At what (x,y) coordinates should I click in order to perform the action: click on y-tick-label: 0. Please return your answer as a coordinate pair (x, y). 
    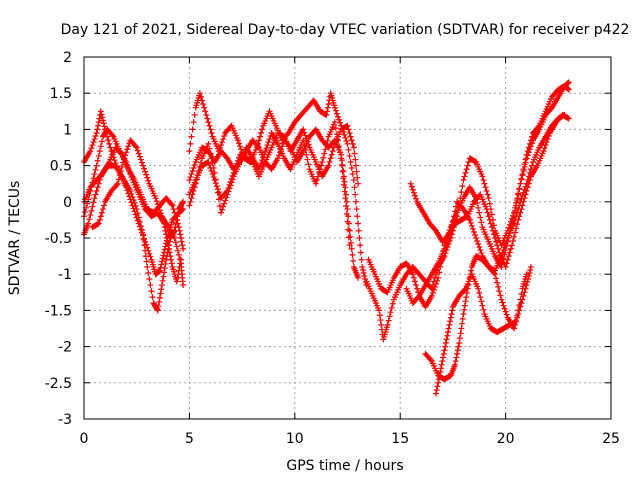
    Looking at the image, I should click on (67, 203).